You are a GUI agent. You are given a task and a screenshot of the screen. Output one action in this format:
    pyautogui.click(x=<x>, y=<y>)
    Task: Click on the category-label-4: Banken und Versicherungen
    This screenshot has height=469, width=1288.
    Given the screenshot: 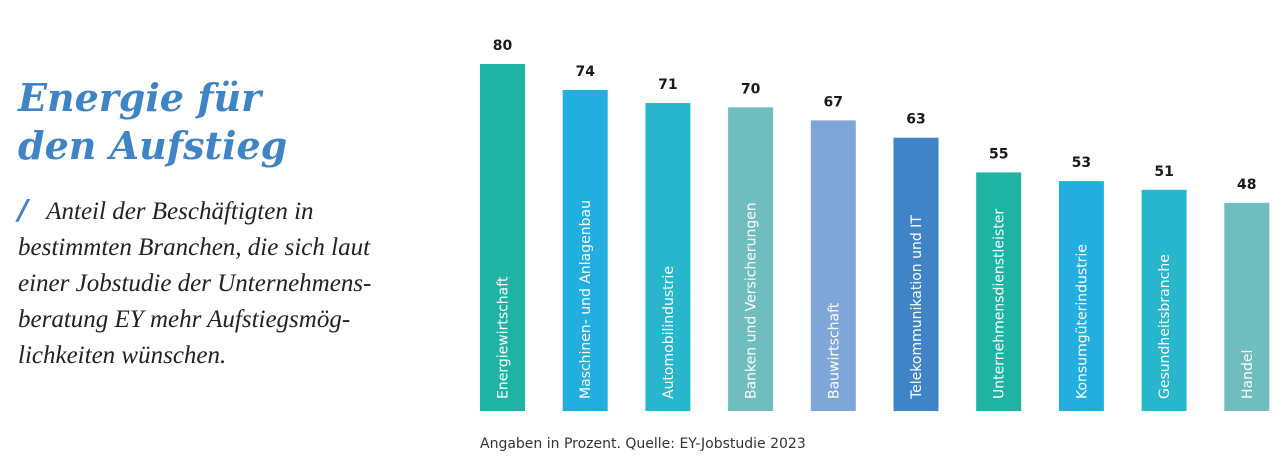 What is the action you would take?
    pyautogui.click(x=752, y=300)
    